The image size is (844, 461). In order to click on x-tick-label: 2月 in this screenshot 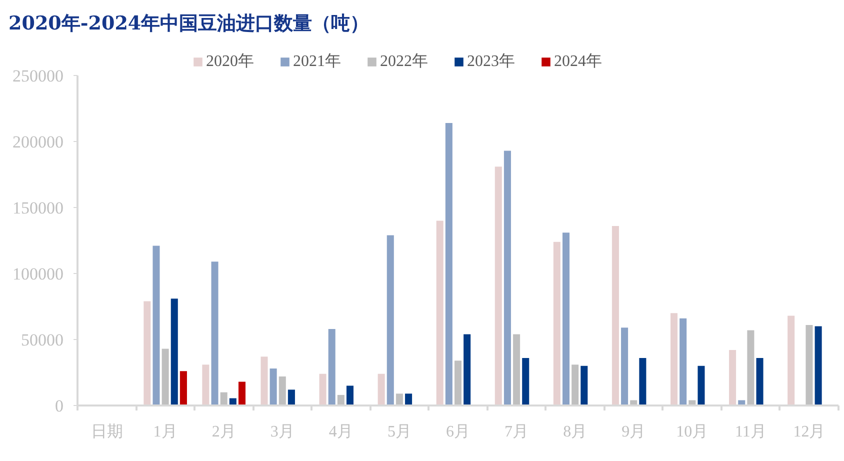, I will do `click(224, 432)`.